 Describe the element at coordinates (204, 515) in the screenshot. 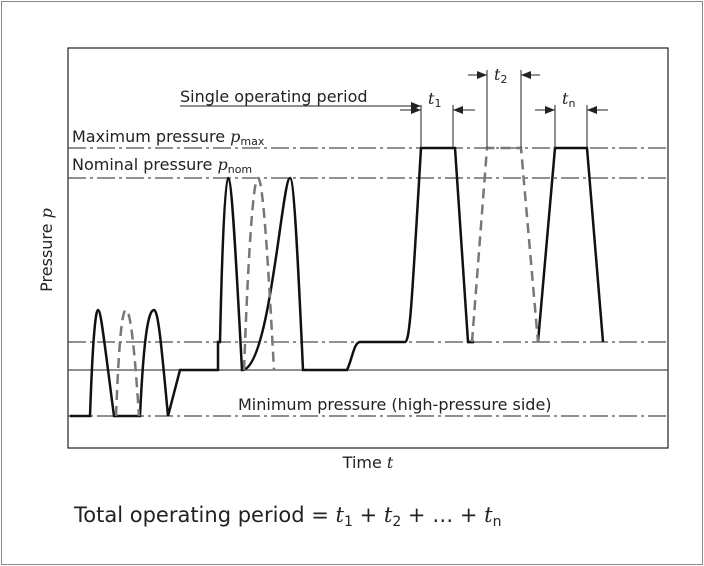

I see `text-part: Total operating period =` at that location.